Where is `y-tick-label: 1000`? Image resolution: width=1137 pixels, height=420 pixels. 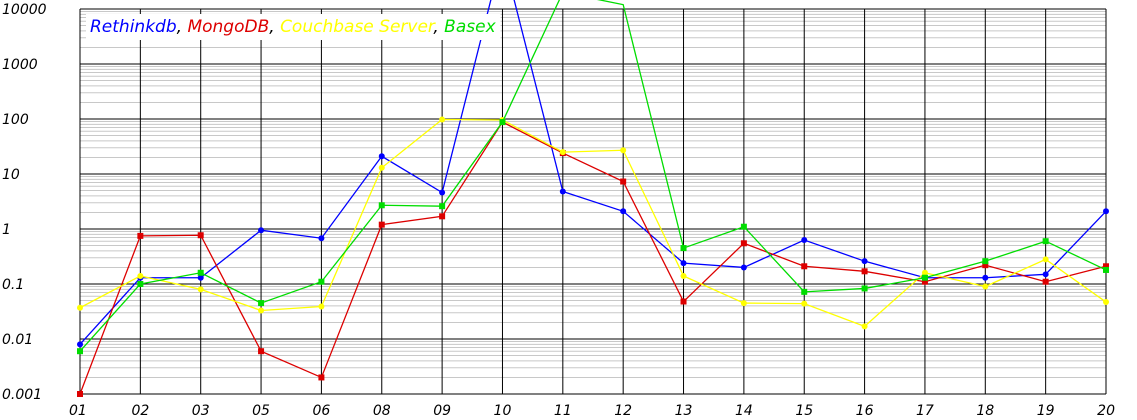 y-tick-label: 1000 is located at coordinates (20, 65).